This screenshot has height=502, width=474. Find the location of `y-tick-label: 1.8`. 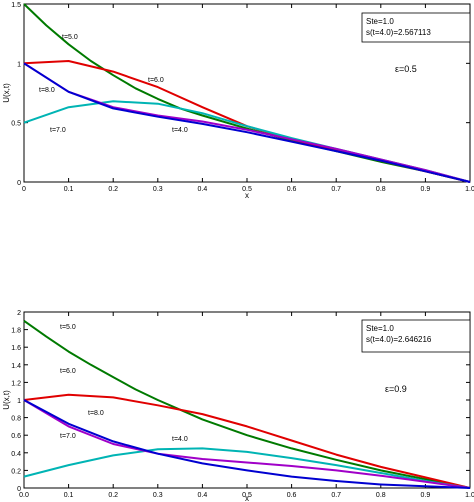

y-tick-label: 1.8 is located at coordinates (16, 331).